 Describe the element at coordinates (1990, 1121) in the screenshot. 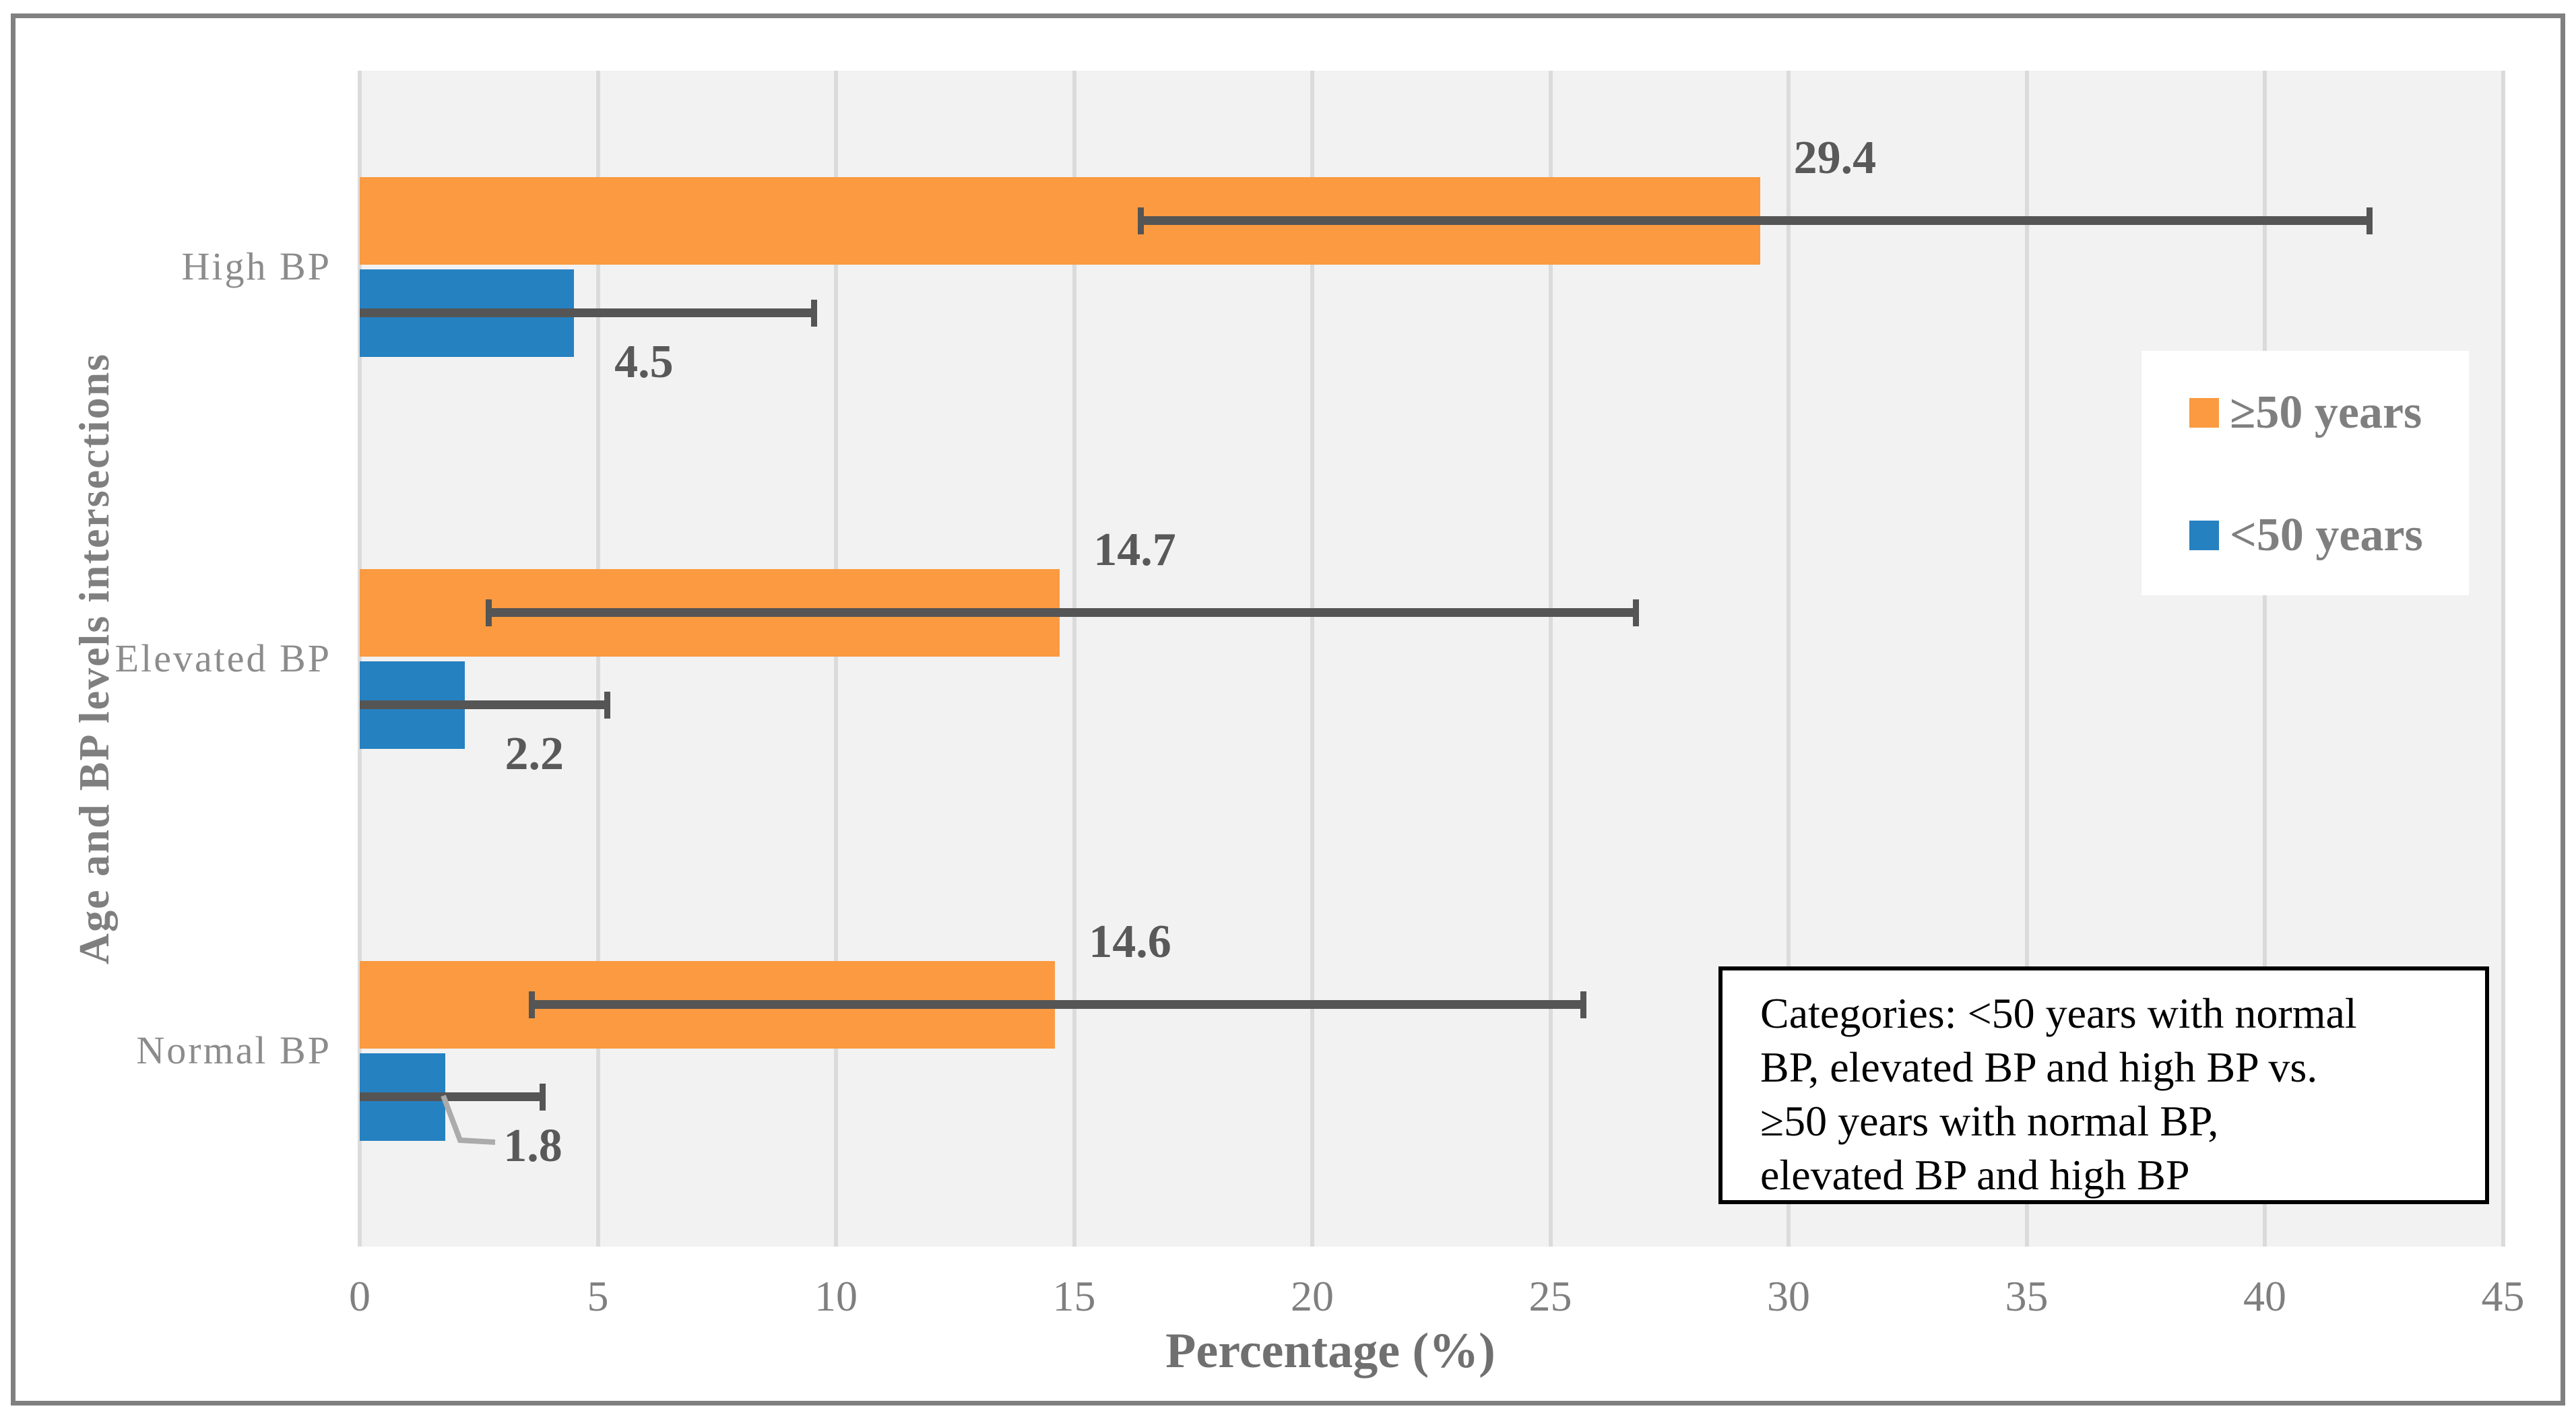

I see `caption-line: ≥50 years with normal BP,` at that location.